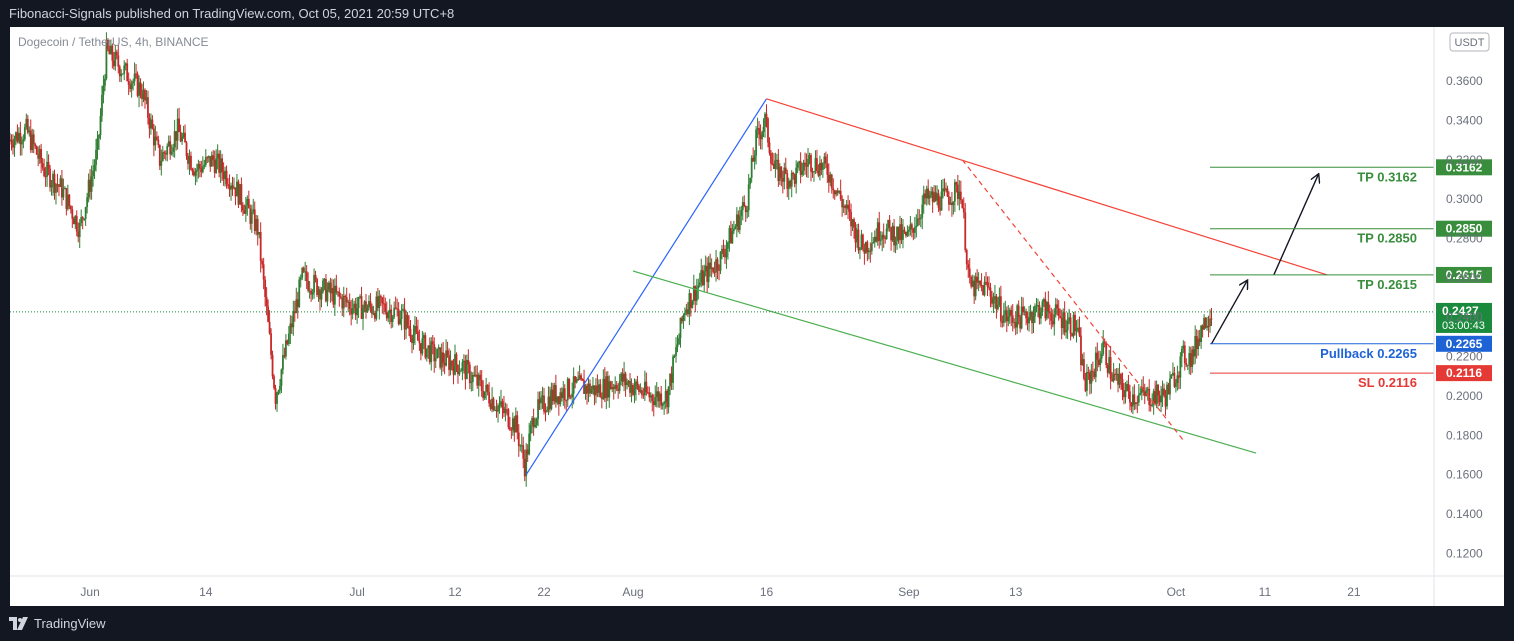 This screenshot has width=1514, height=641. Describe the element at coordinates (1464, 229) in the screenshot. I see `level-price-tag-label: 0.2850` at that location.